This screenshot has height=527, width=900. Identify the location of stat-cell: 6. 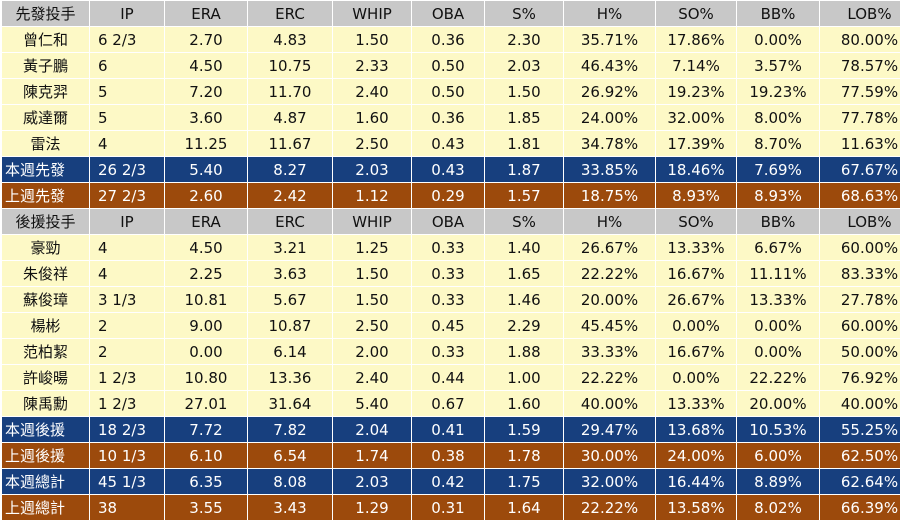
(127, 65).